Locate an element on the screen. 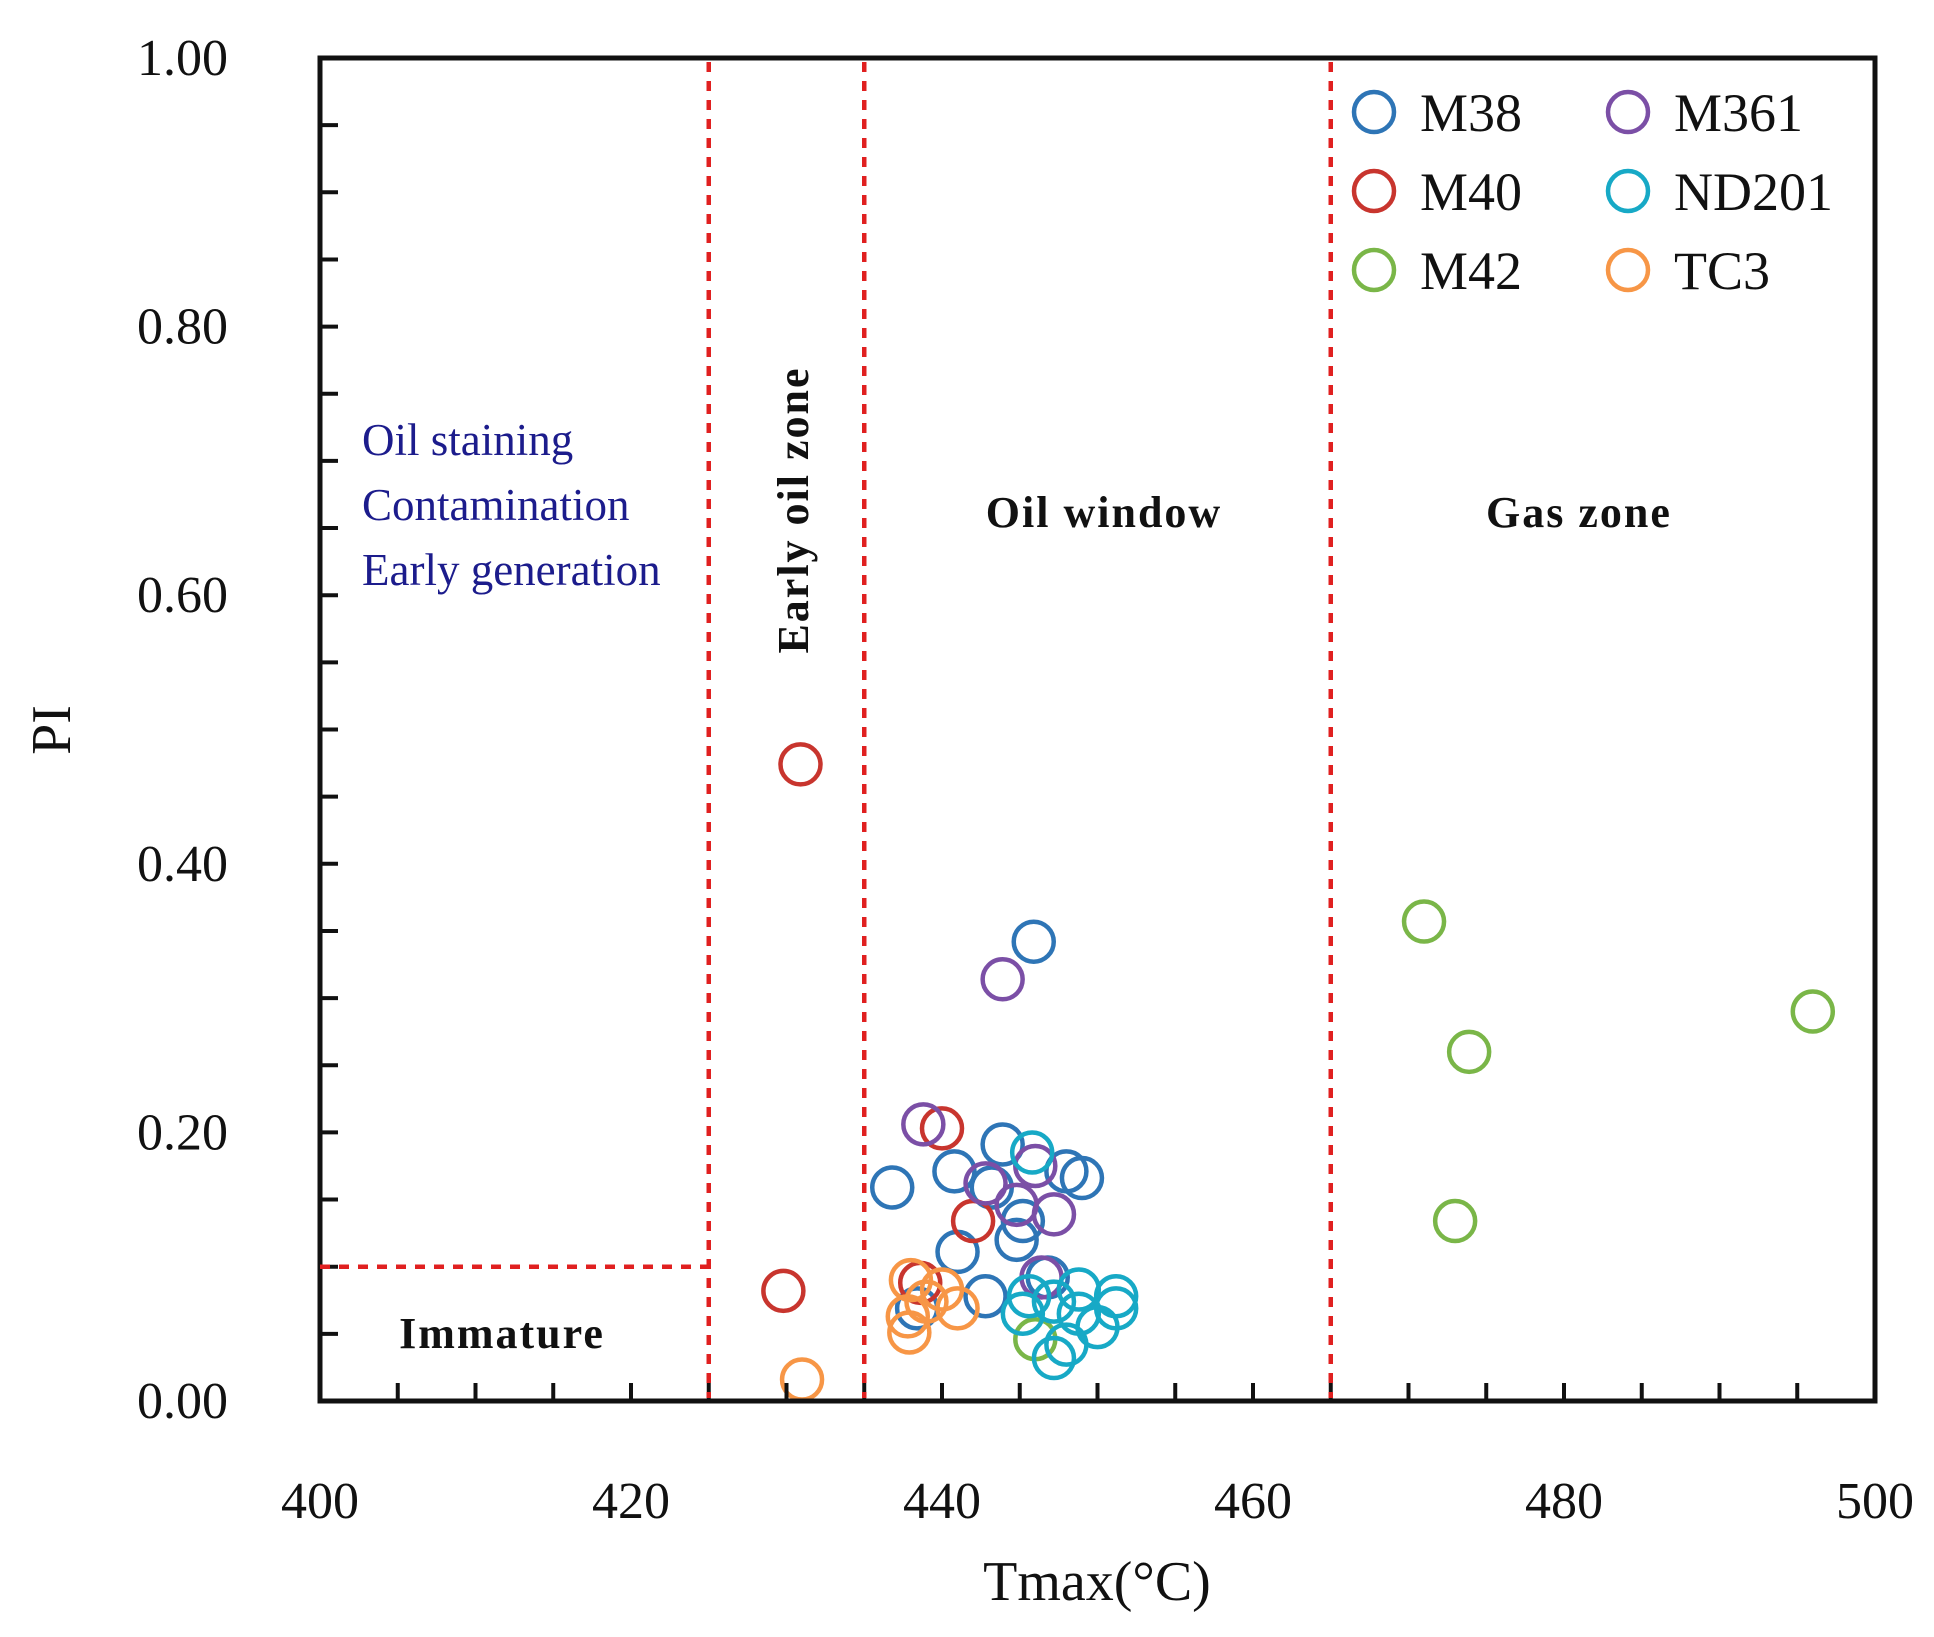 This screenshot has height=1637, width=1934. y-tick-label: 1.00 is located at coordinates (182, 58).